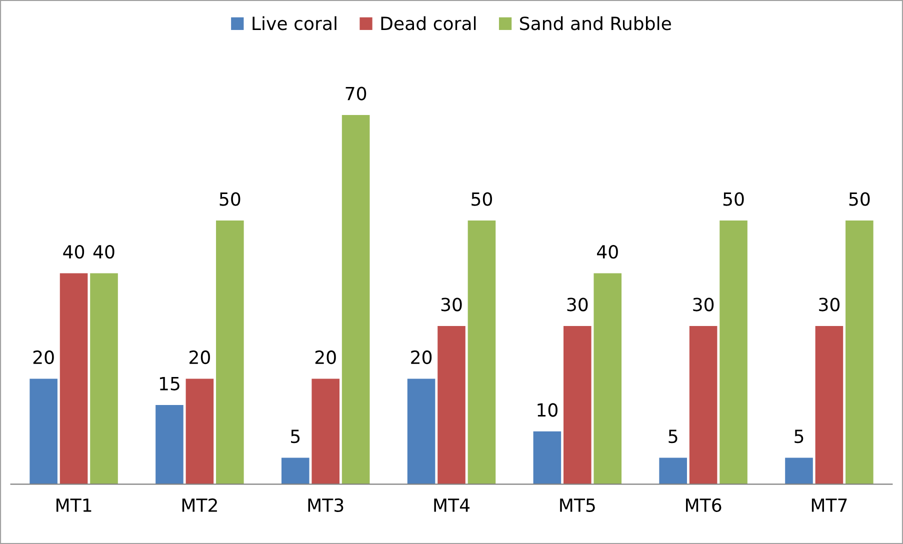  I want to click on x-tick-label: MT6, so click(704, 505).